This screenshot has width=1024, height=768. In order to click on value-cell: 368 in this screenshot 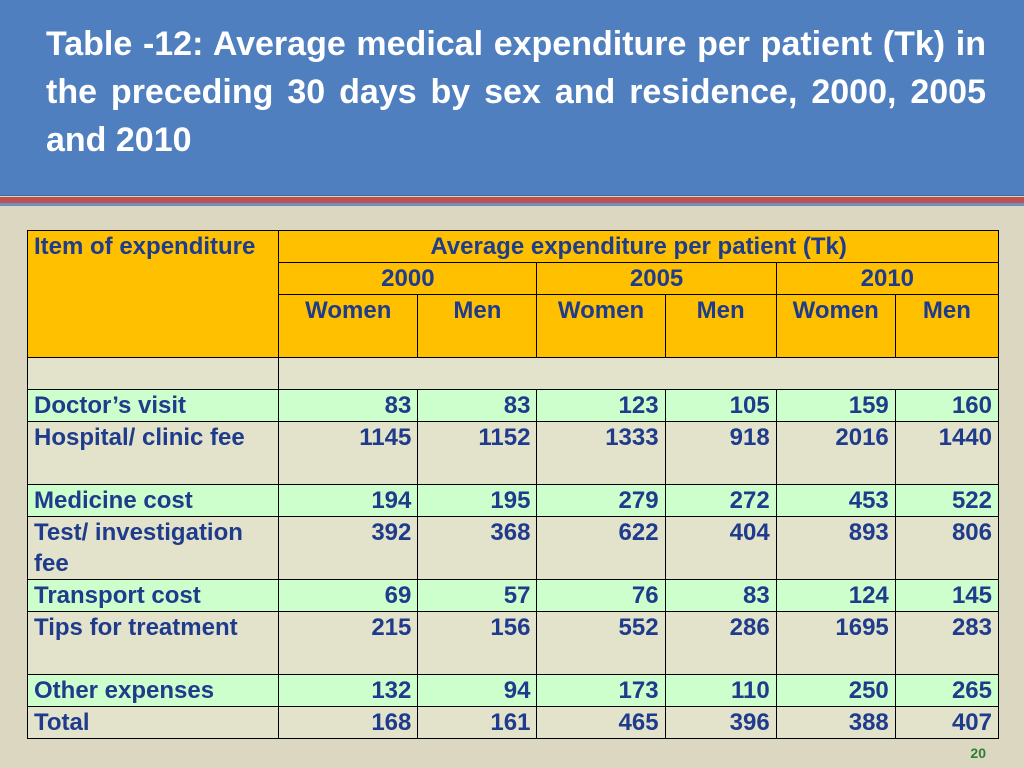, I will do `click(477, 548)`.